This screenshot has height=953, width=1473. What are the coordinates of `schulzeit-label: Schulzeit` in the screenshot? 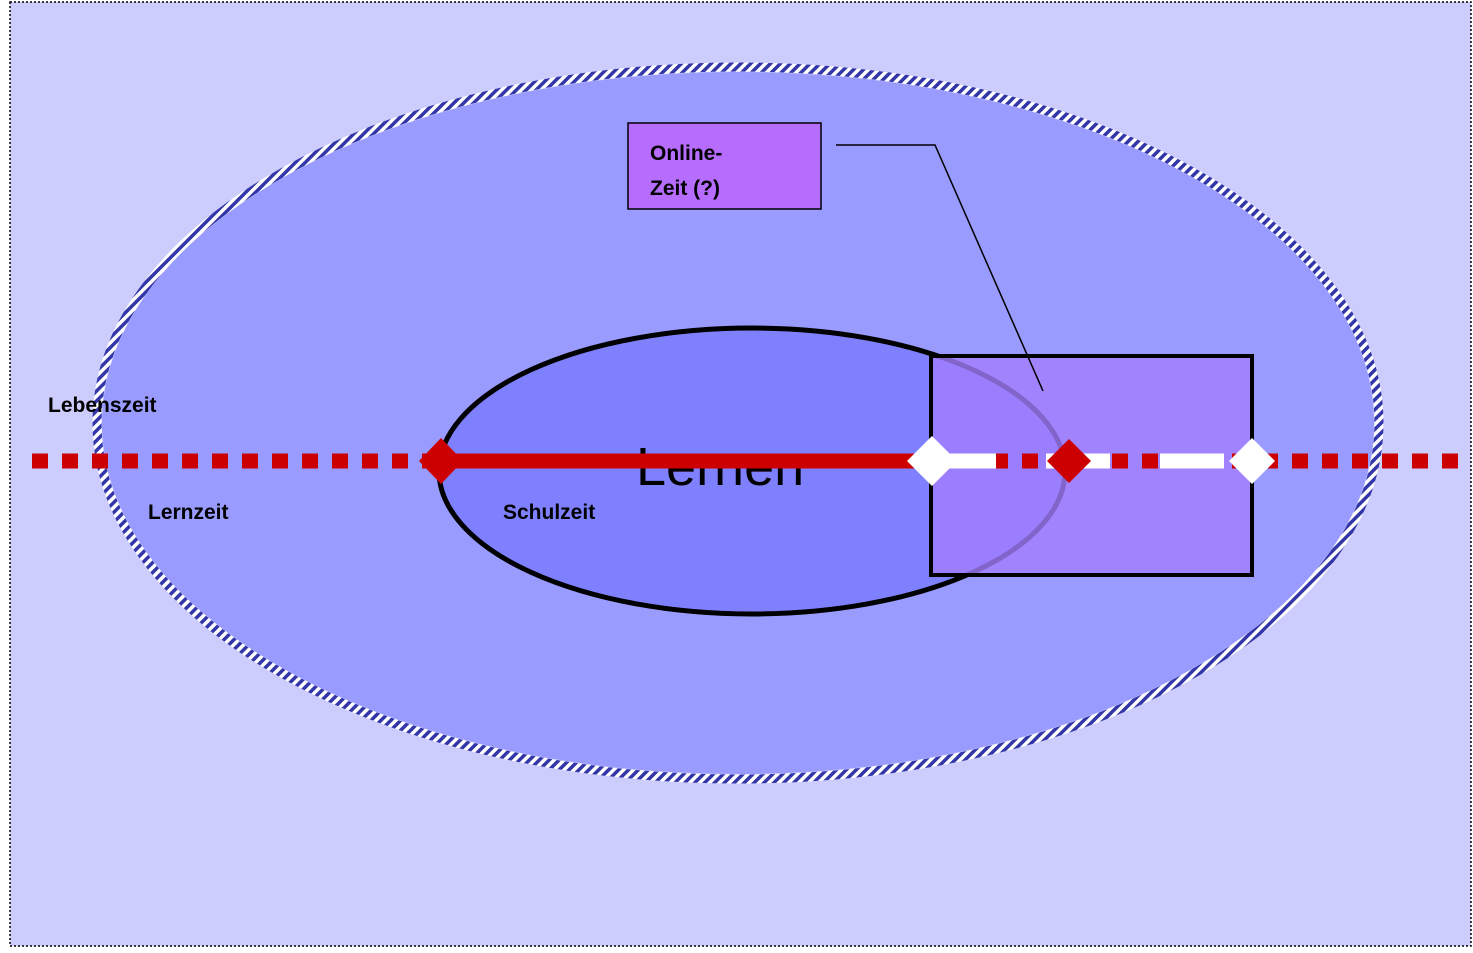 It's located at (549, 512).